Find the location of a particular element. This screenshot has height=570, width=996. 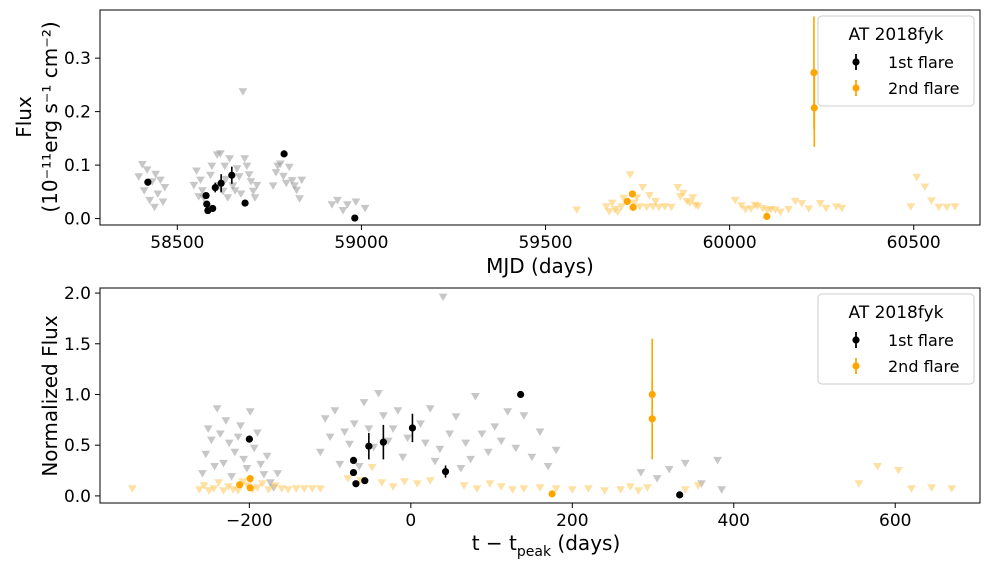

top-y-axis-label: Flux is located at coordinates (24, 117).